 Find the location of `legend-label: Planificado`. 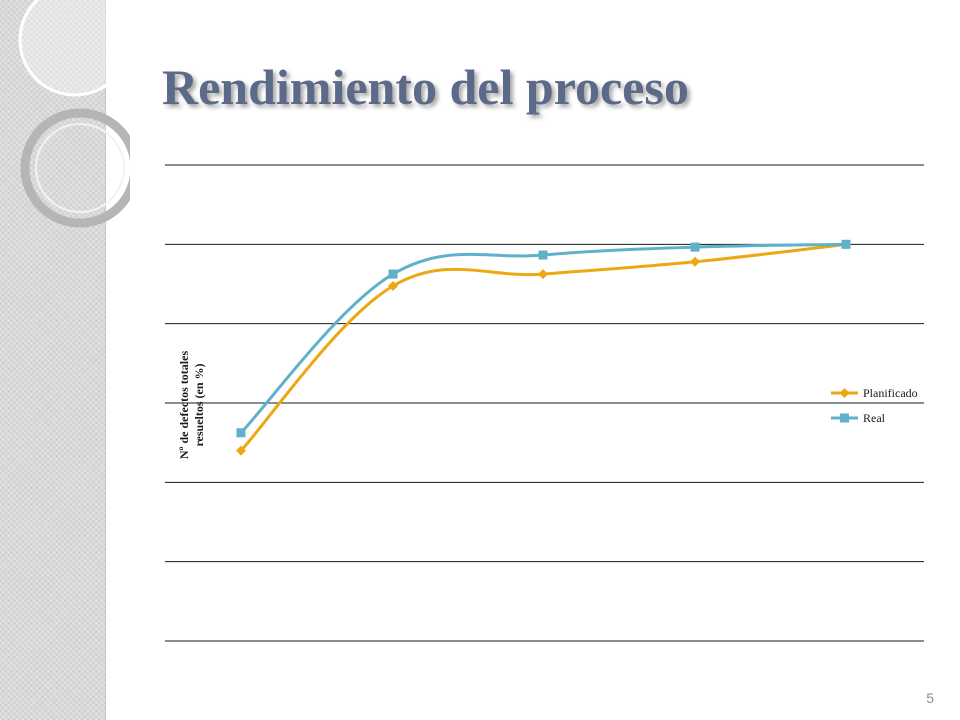

legend-label: Planificado is located at coordinates (890, 393).